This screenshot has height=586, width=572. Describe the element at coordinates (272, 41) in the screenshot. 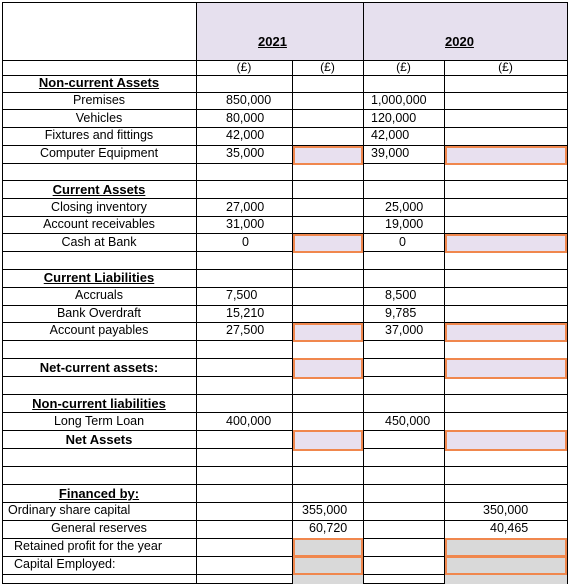

I see `year-heading-2021: 2021` at that location.